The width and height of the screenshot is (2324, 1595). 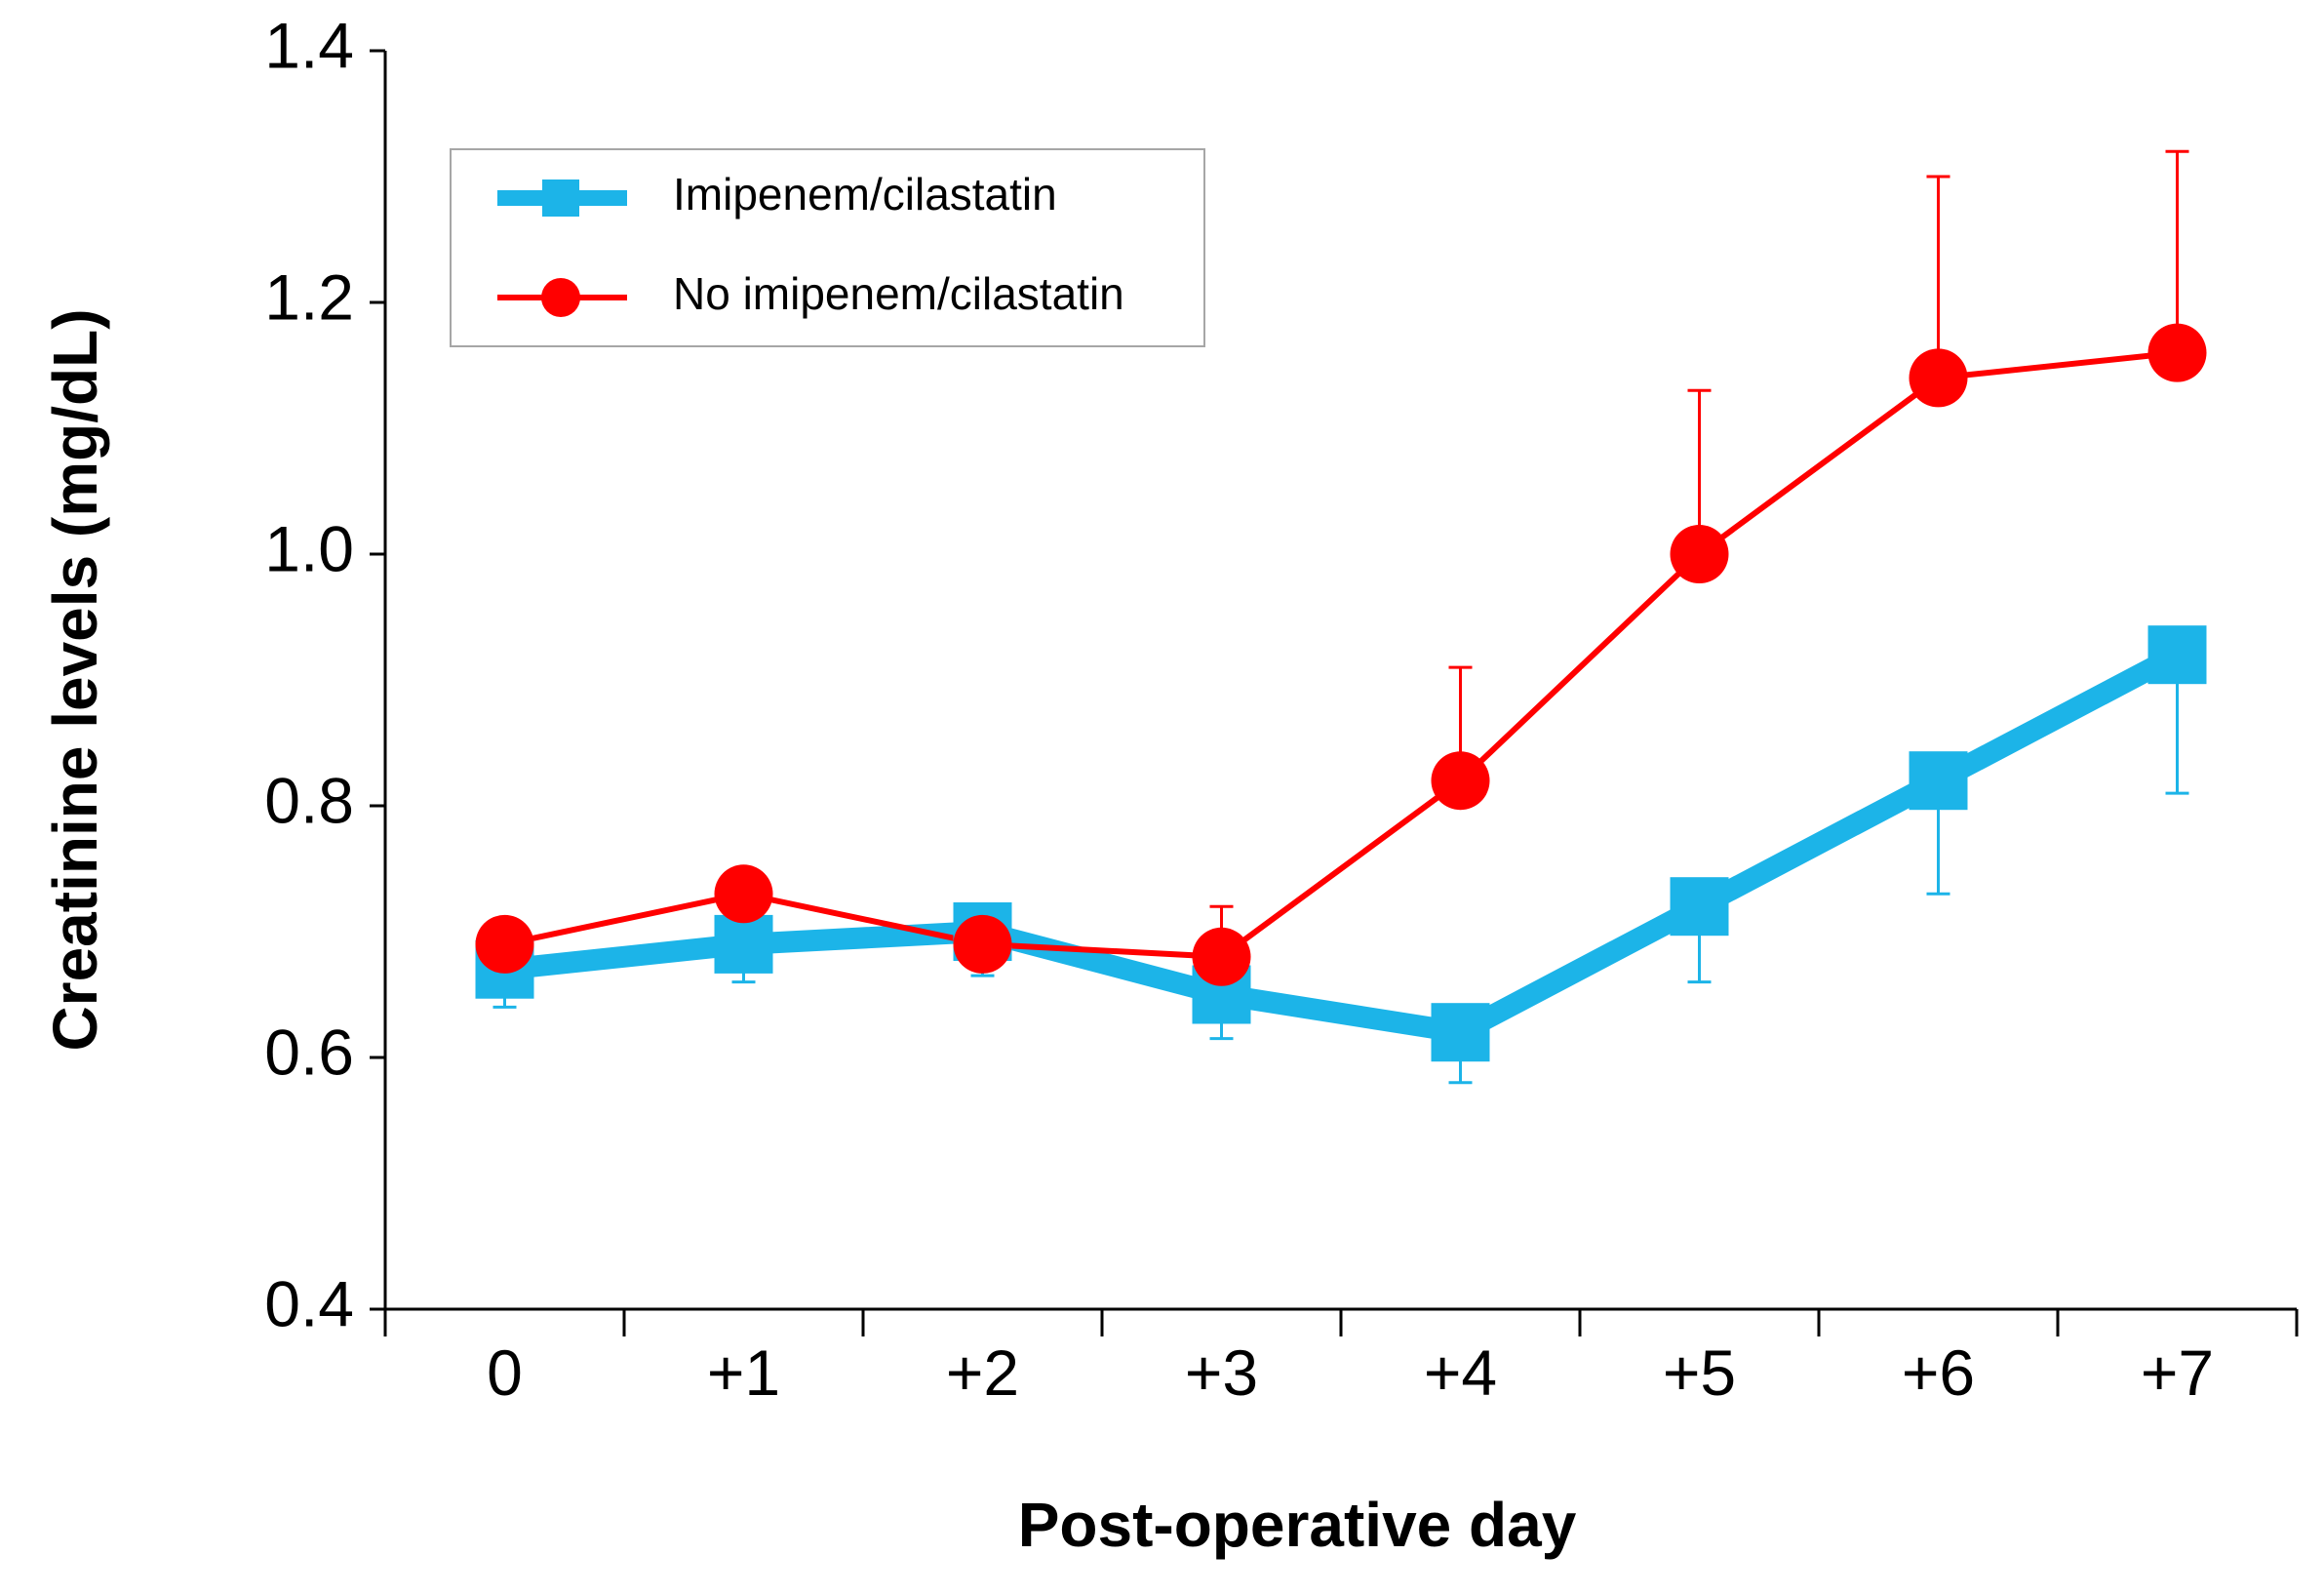 I want to click on x-tick-label: +6, so click(x=1938, y=1372).